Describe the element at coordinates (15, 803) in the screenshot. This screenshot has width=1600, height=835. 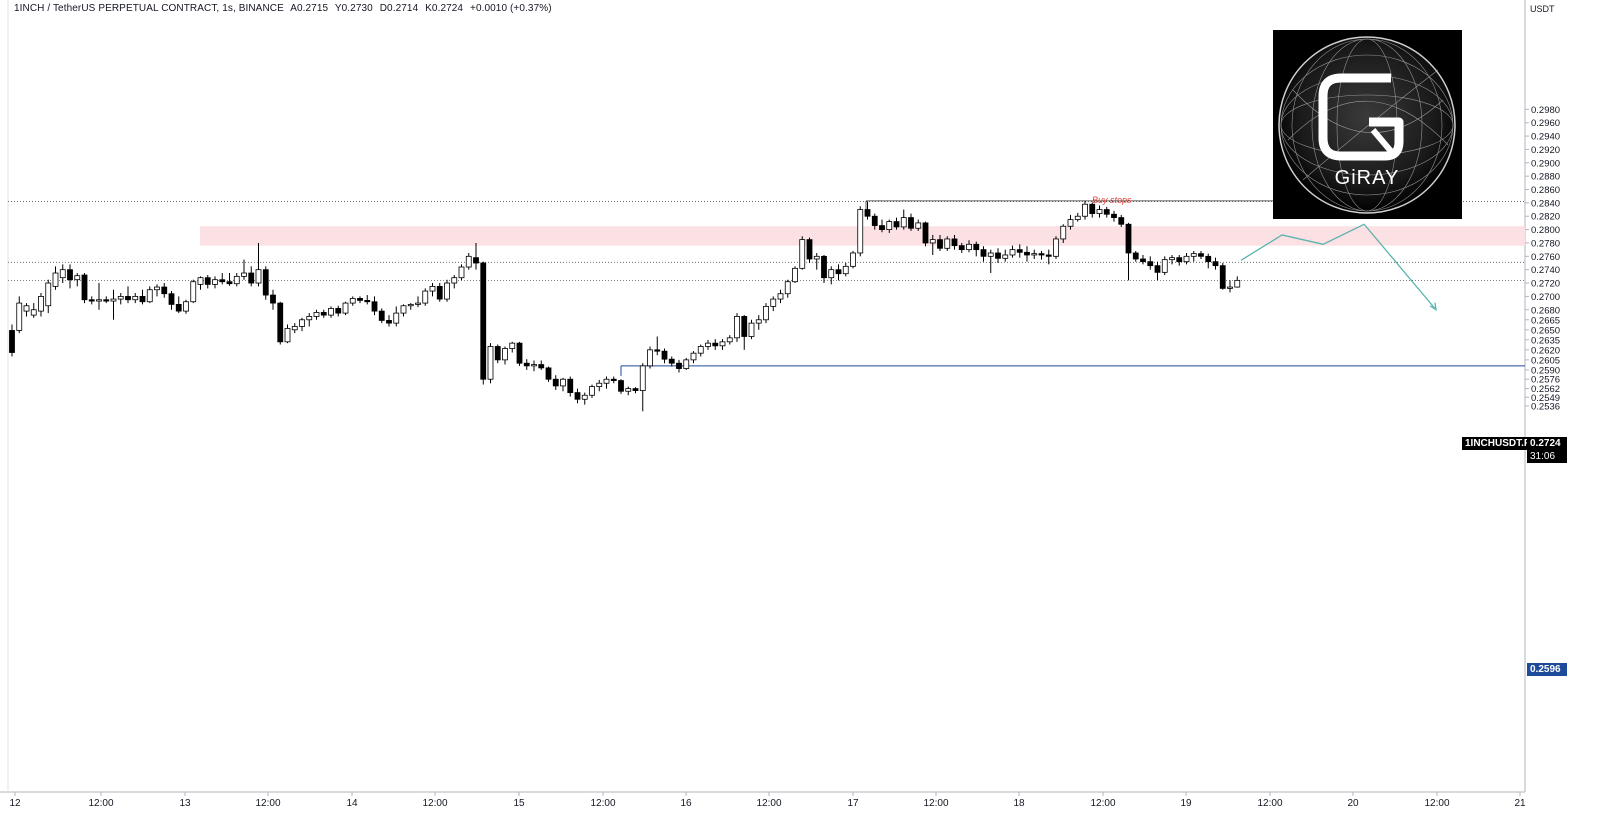
I see `x-tick-label-0: 12` at that location.